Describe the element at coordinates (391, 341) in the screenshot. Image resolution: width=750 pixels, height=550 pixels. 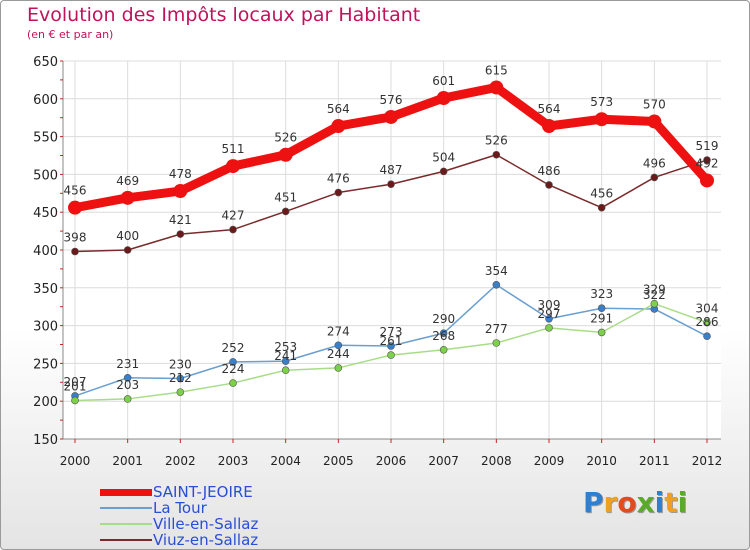
I see `data-label: 261` at that location.